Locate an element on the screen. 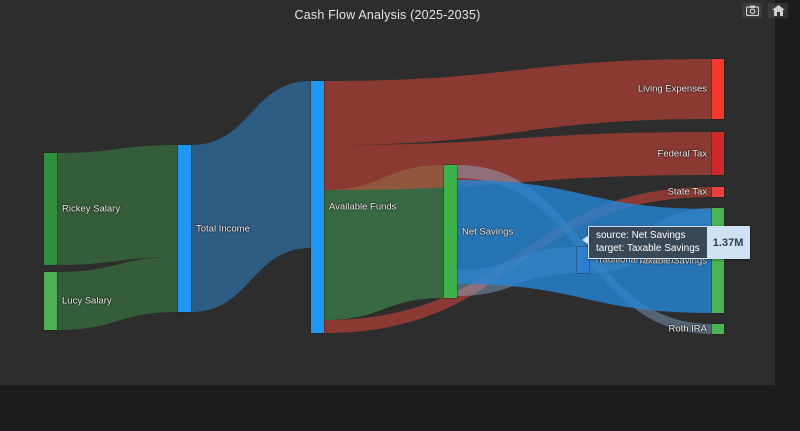 The height and width of the screenshot is (431, 800). node-roth-ira is located at coordinates (718, 329).